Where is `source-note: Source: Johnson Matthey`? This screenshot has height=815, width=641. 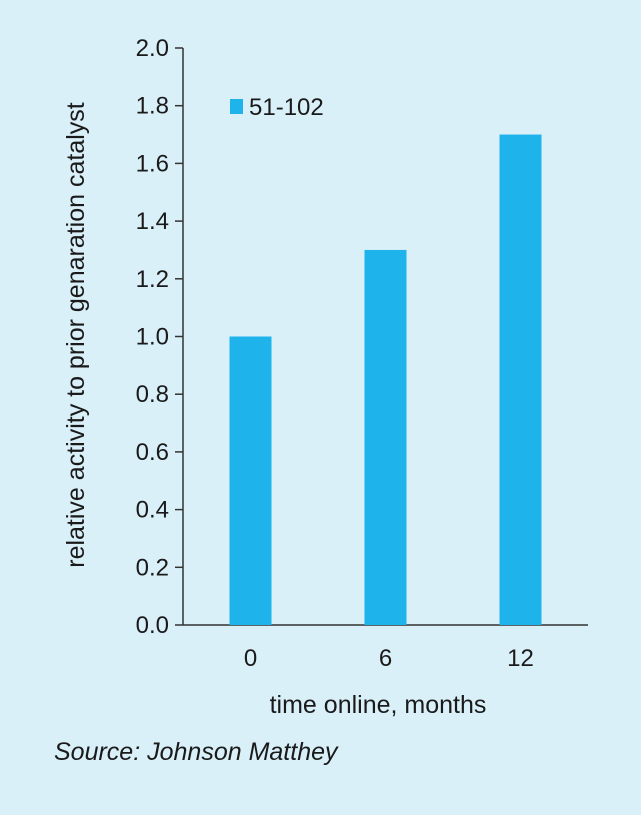 source-note: Source: Johnson Matthey is located at coordinates (196, 752).